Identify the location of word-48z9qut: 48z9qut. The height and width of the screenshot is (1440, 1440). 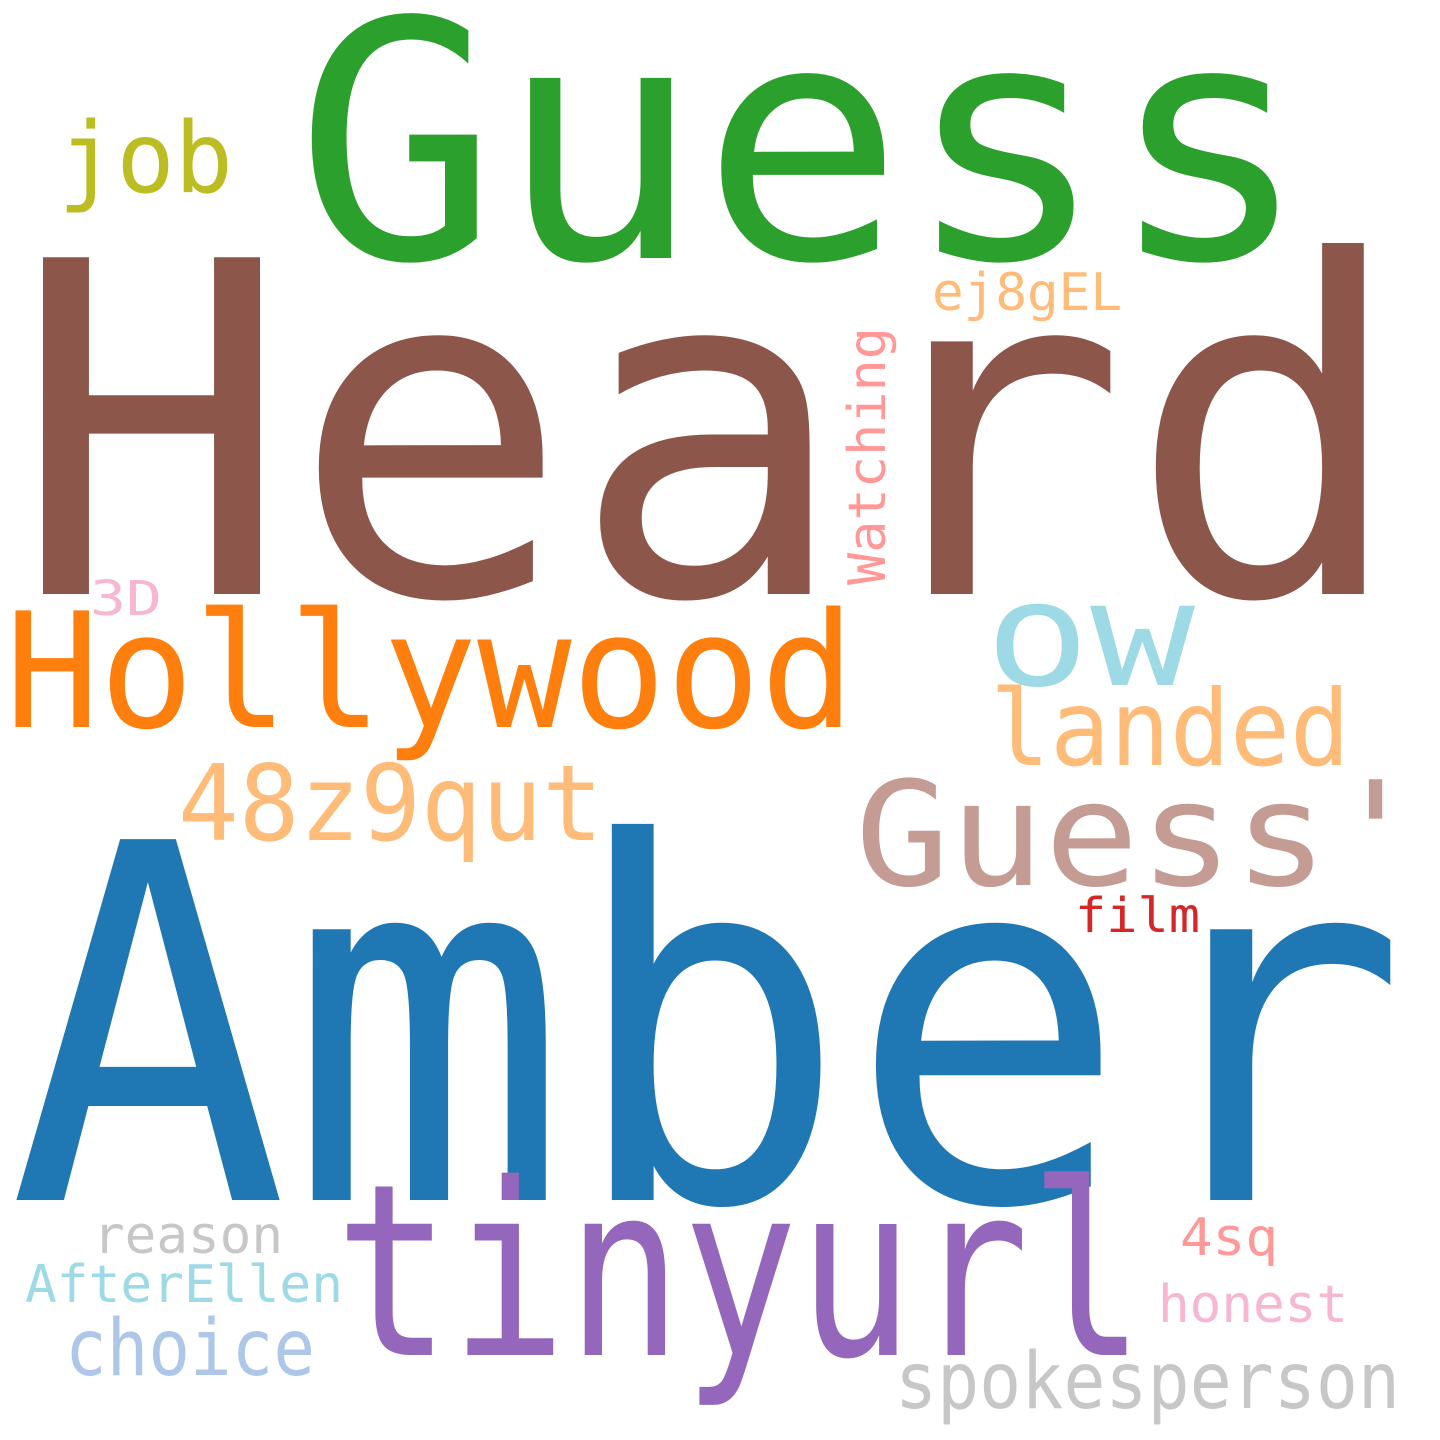
(390, 804).